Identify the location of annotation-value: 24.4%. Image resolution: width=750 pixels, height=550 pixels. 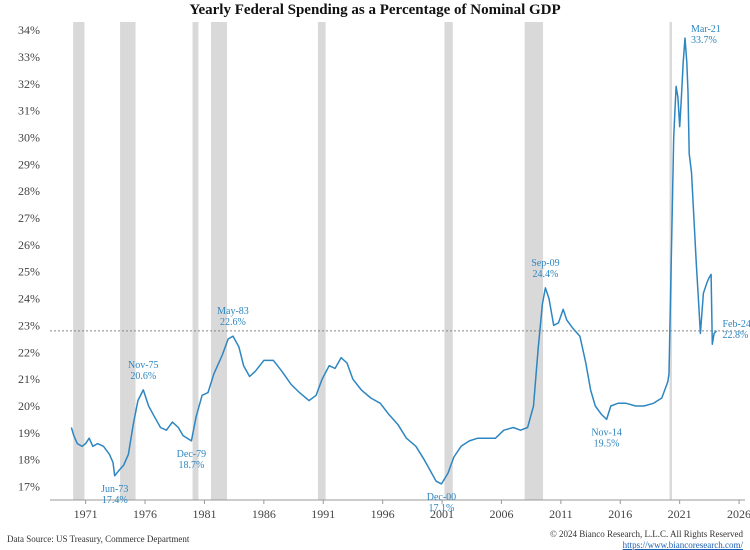
(545, 274).